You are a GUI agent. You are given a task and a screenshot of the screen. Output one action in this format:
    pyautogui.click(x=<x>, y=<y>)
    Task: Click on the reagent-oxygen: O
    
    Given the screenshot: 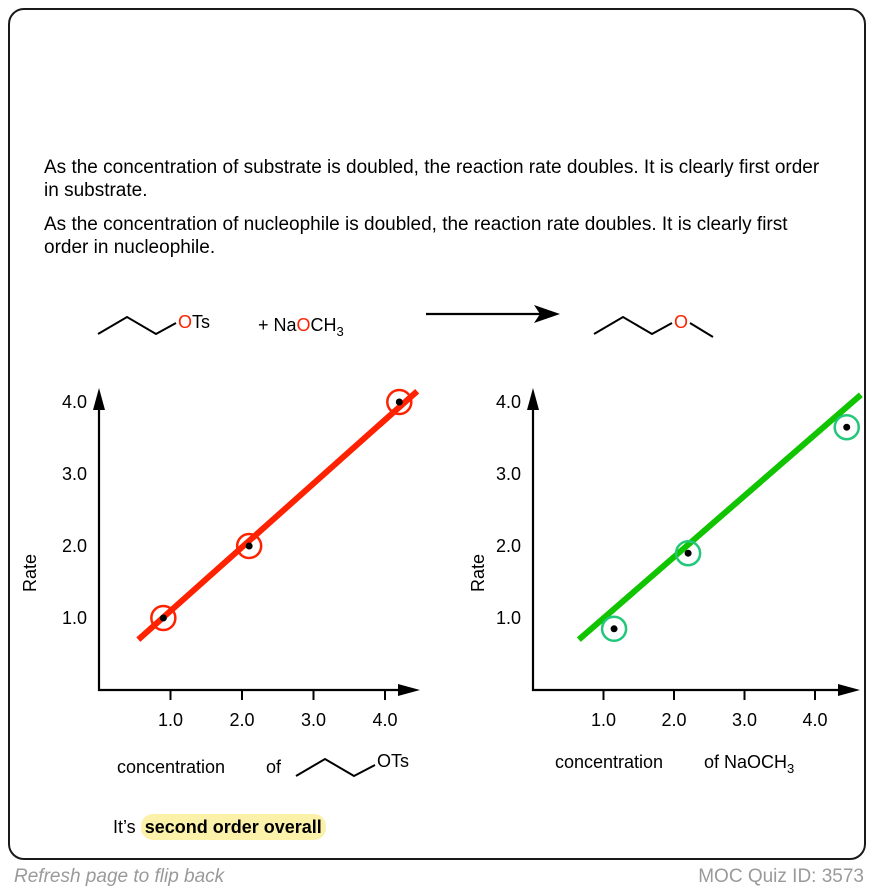 What is the action you would take?
    pyautogui.click(x=304, y=325)
    